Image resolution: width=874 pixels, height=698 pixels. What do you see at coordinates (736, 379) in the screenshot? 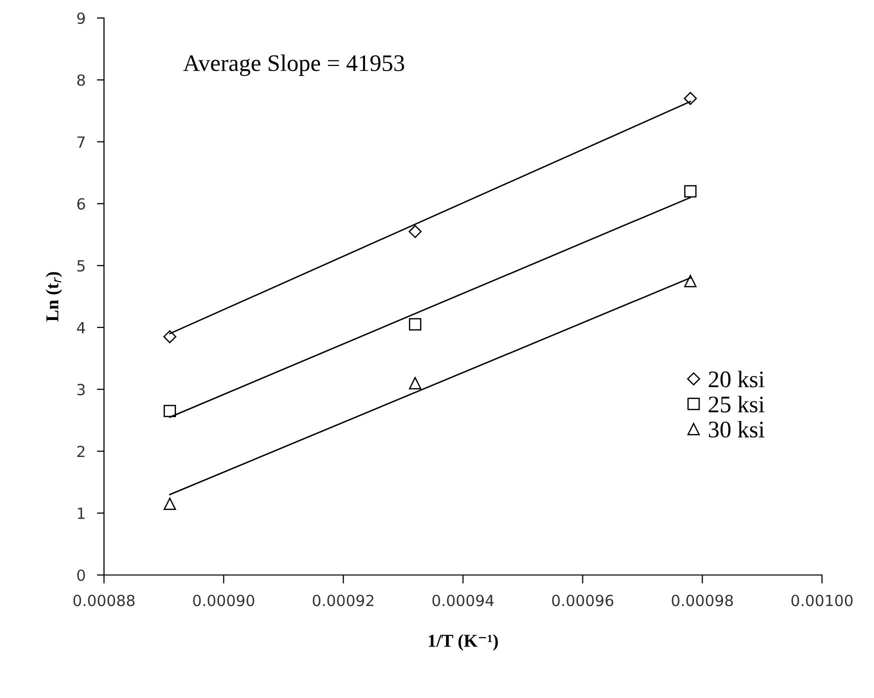
I see `legend-label: 20 ksi` at bounding box center [736, 379].